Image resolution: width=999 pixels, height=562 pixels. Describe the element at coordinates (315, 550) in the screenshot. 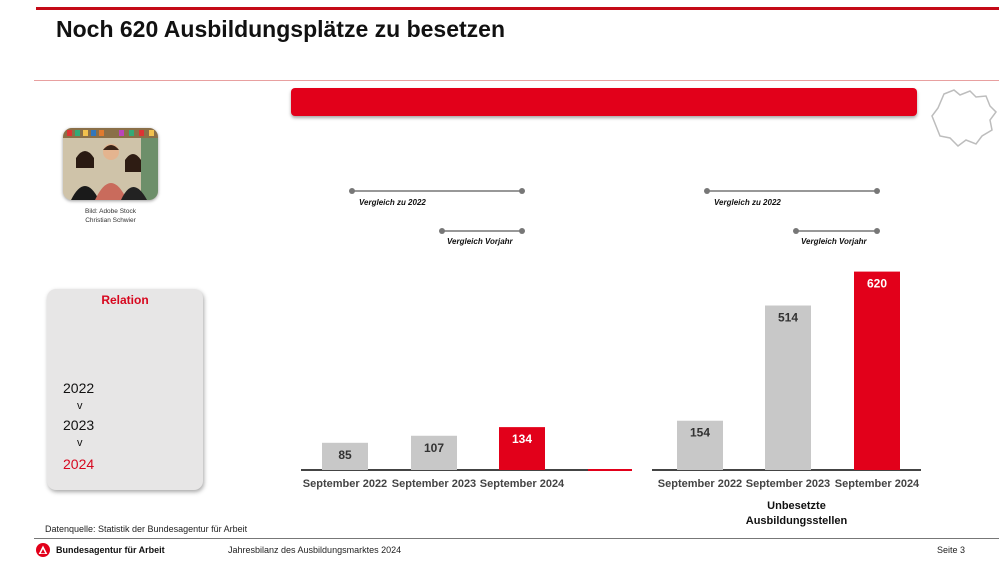

I see `footer-report-title: Jahresbilanz des Ausbildungsmarktes 2024` at that location.